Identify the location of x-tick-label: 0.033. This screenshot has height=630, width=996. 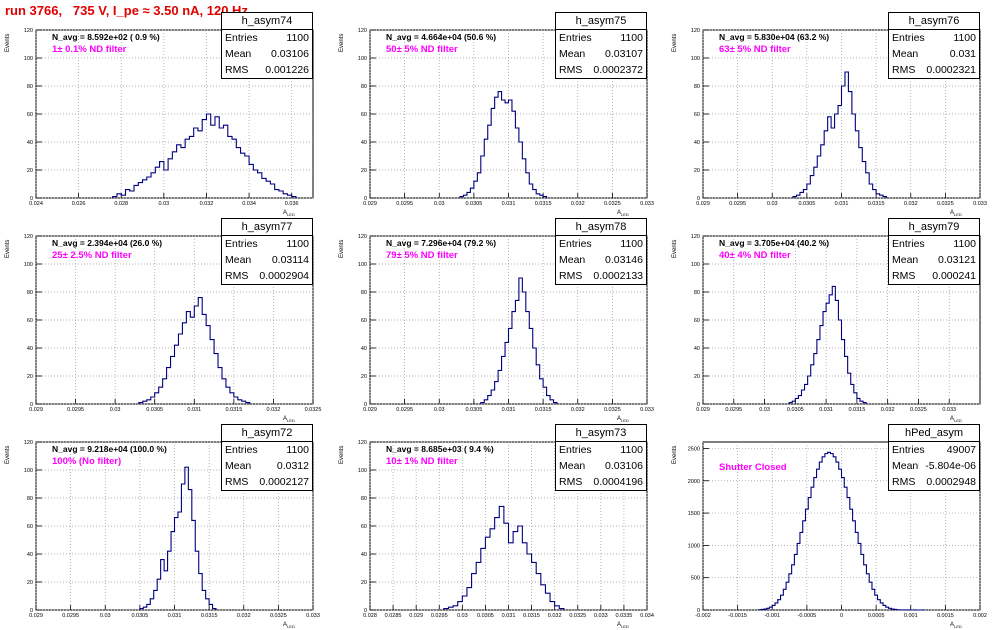
(313, 616).